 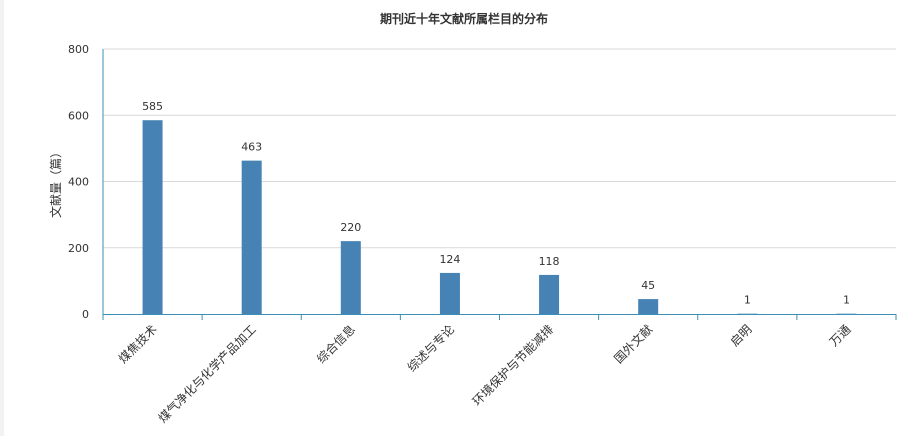 What do you see at coordinates (449, 259) in the screenshot?
I see `data-label: 124` at bounding box center [449, 259].